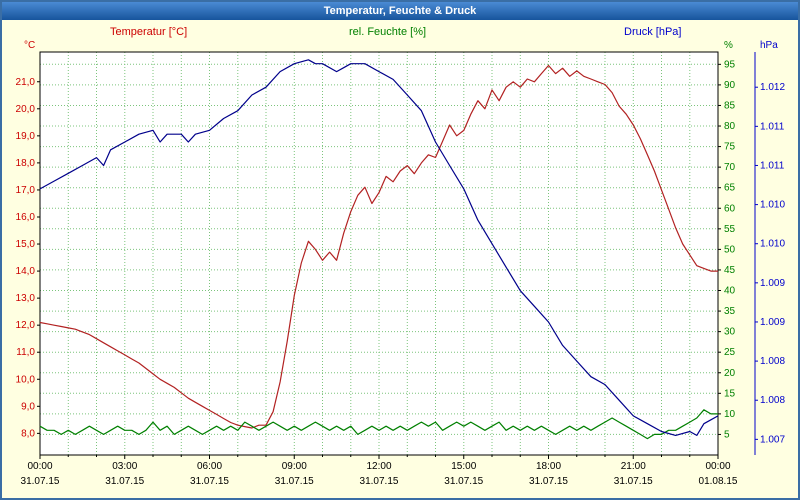  What do you see at coordinates (25, 352) in the screenshot?
I see `svg-text: 11,0` at bounding box center [25, 352].